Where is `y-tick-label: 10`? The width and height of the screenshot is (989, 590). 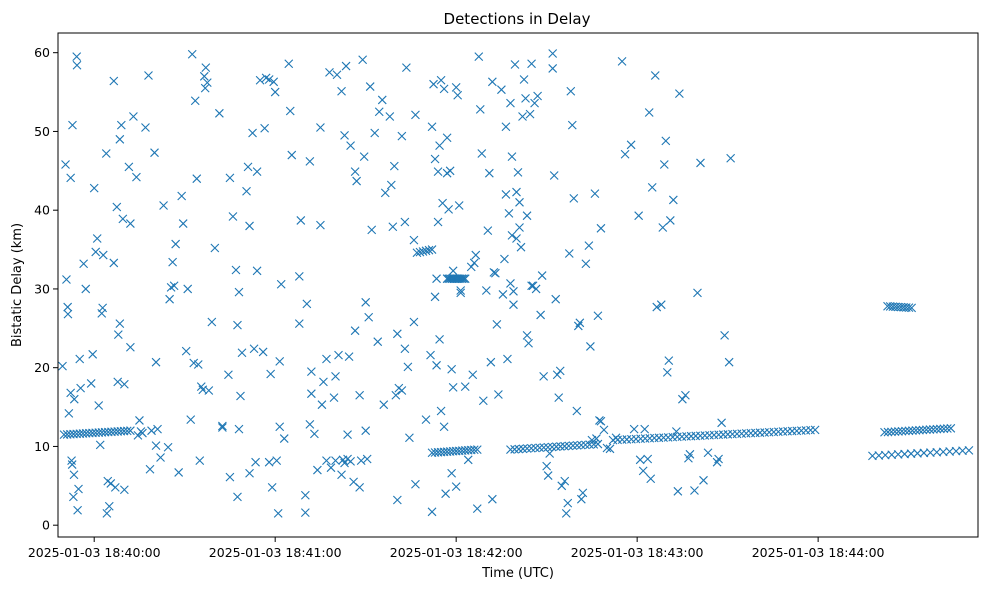 y-tick-label: 10 is located at coordinates (42, 446).